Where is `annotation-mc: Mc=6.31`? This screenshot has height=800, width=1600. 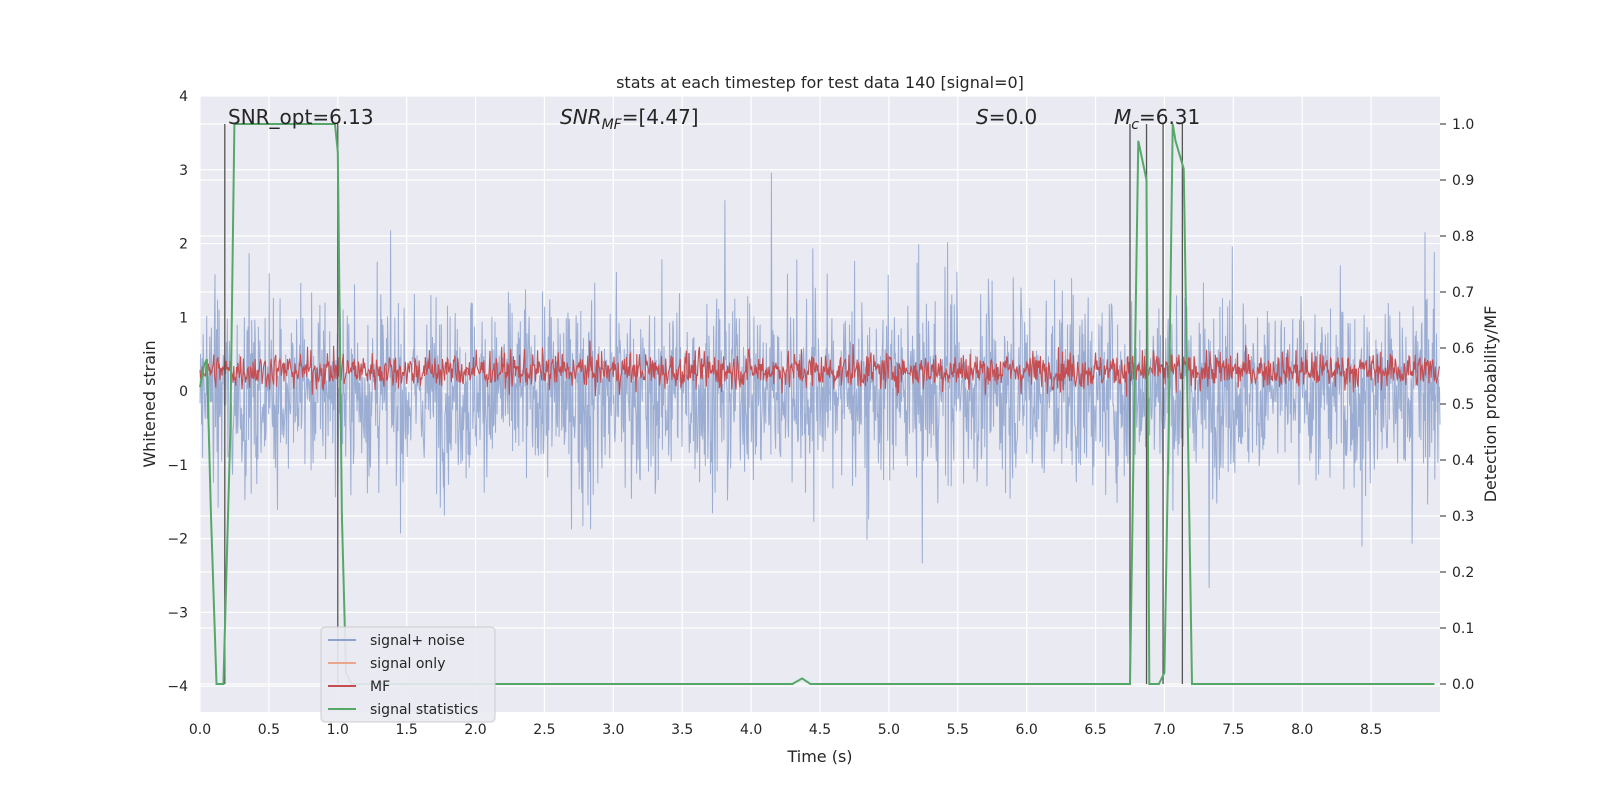 annotation-mc: Mc=6.31 is located at coordinates (1157, 119).